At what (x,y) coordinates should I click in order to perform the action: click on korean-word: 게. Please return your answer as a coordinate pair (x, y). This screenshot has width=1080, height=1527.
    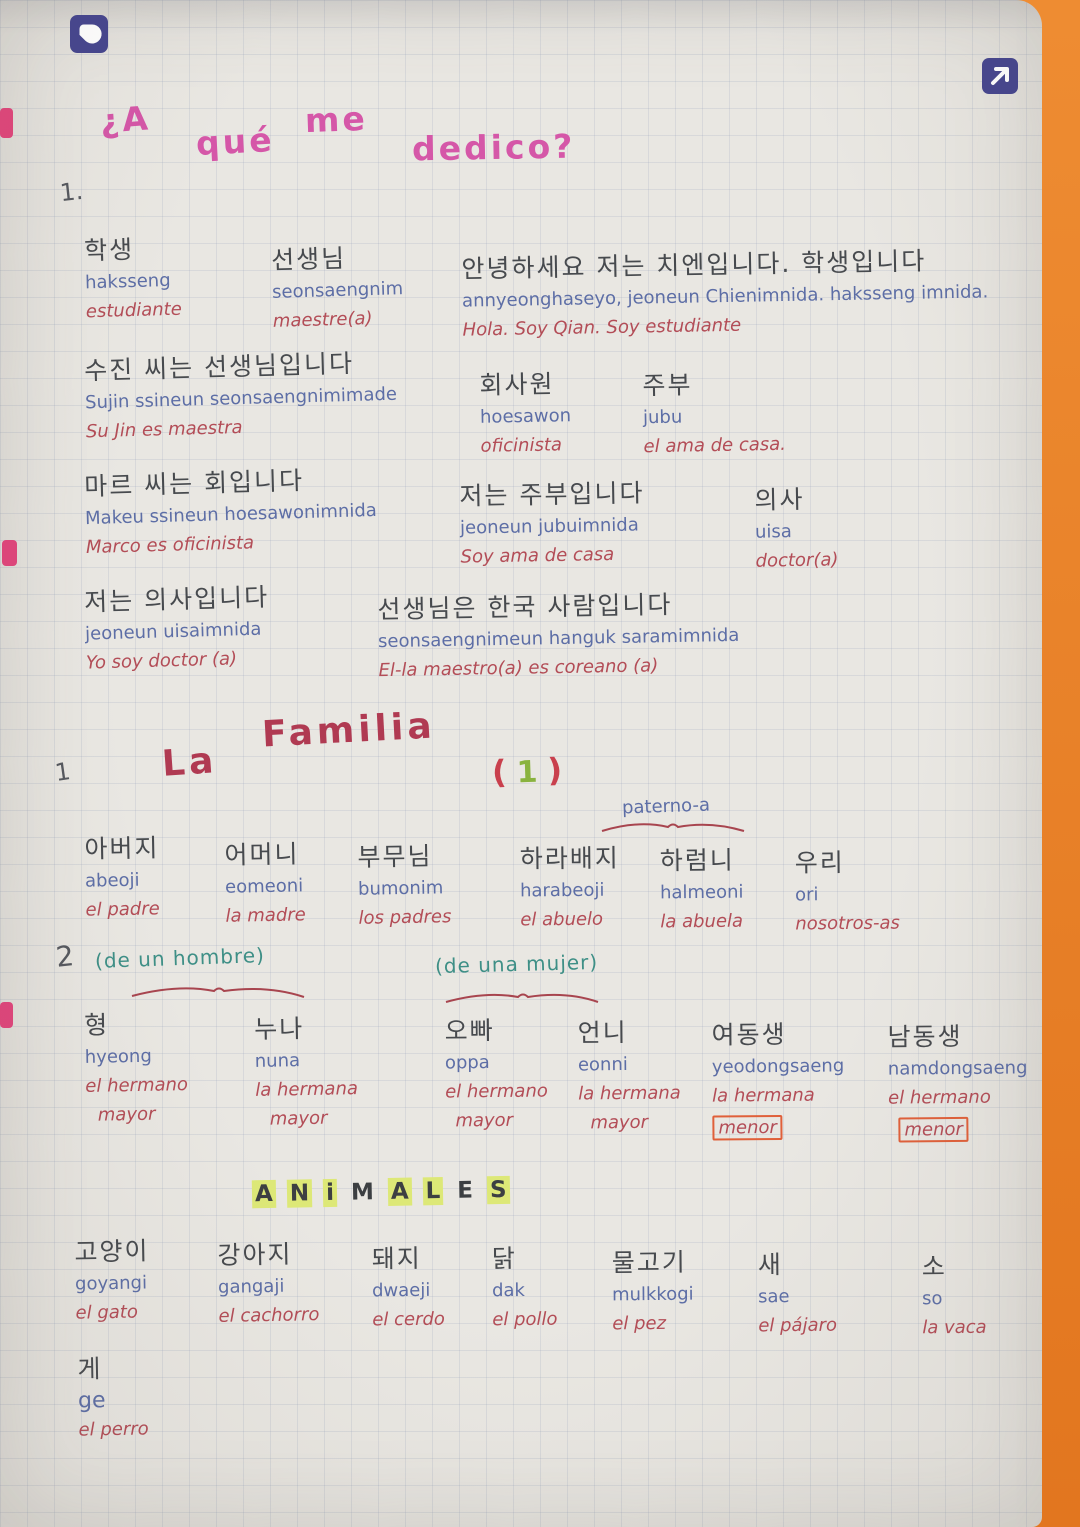
    Looking at the image, I should click on (90, 1369).